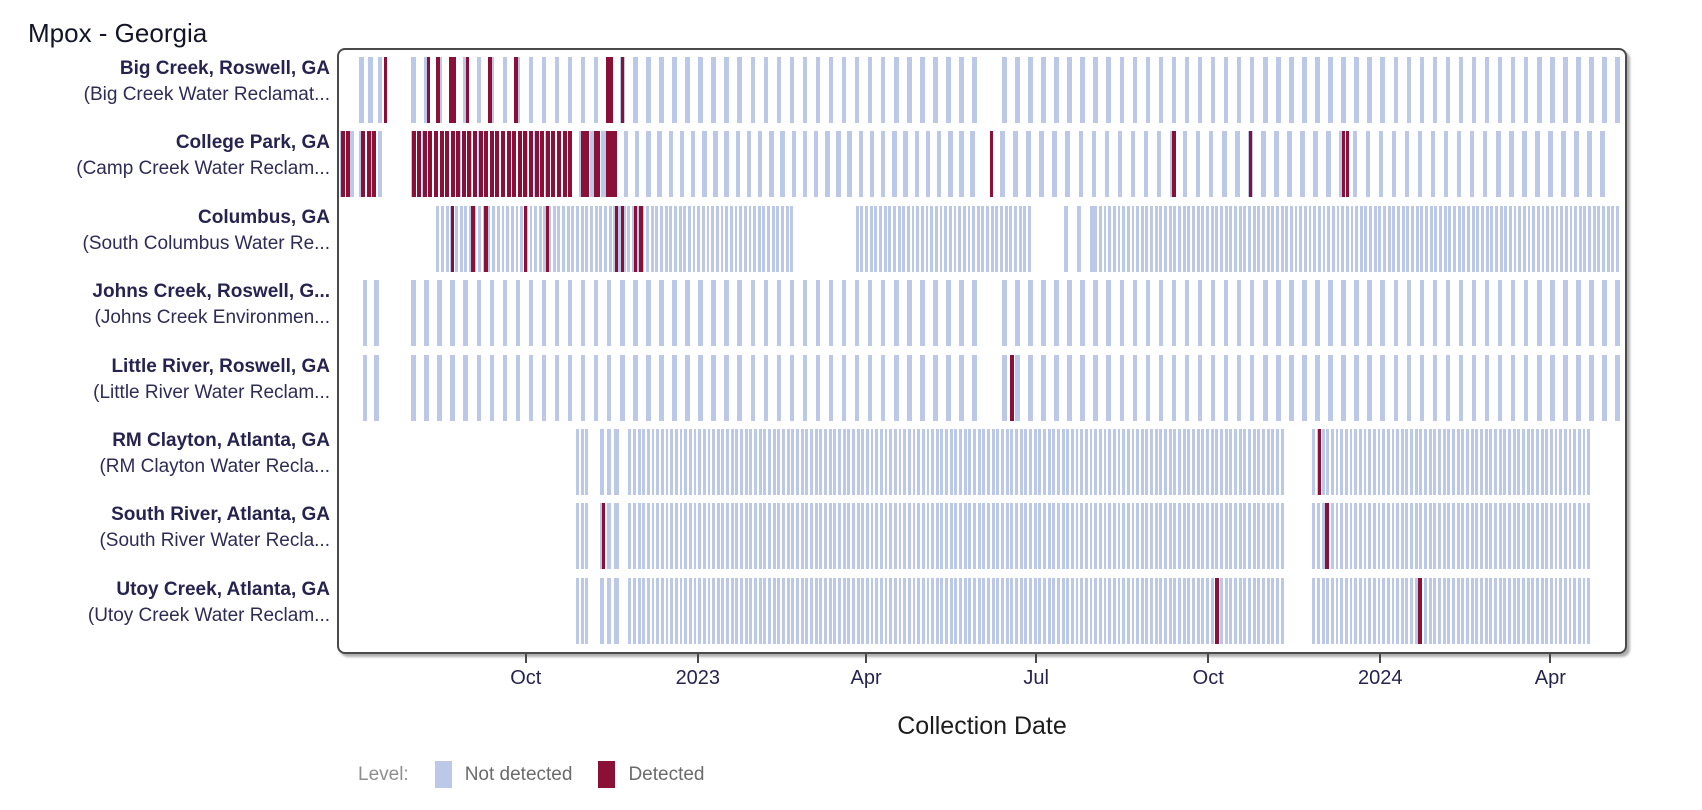 This screenshot has width=1702, height=810. What do you see at coordinates (666, 774) in the screenshot?
I see `legend-label: Detected` at bounding box center [666, 774].